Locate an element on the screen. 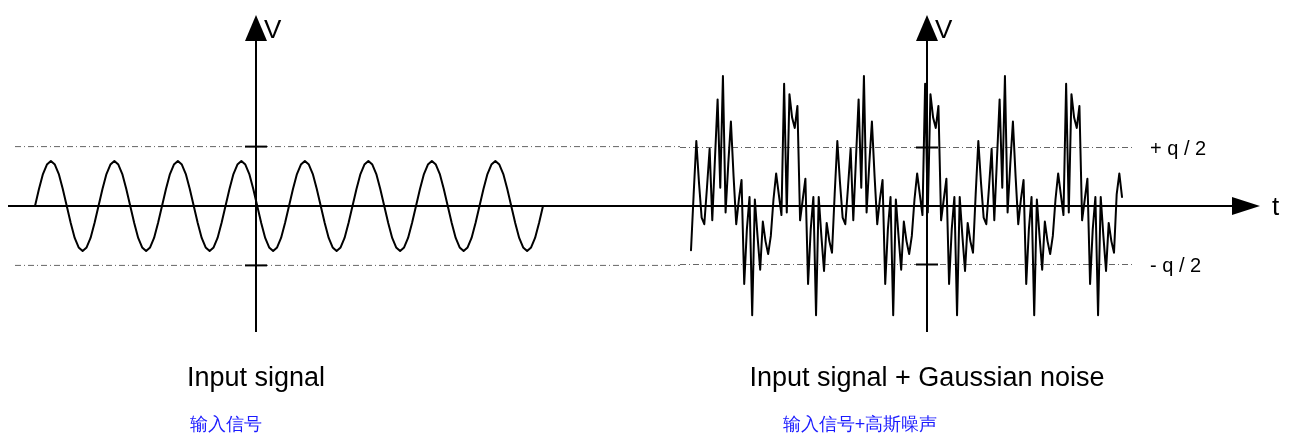 The image size is (1296, 436). x-axis-title: t is located at coordinates (1276, 206).